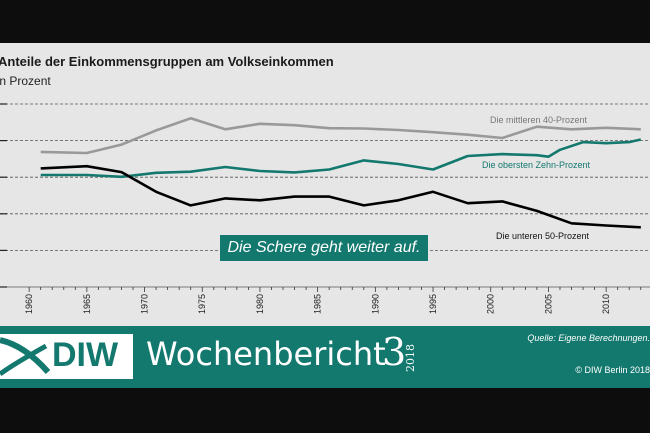  Describe the element at coordinates (260, 304) in the screenshot. I see `x-tick-label-1980: 1980` at that location.